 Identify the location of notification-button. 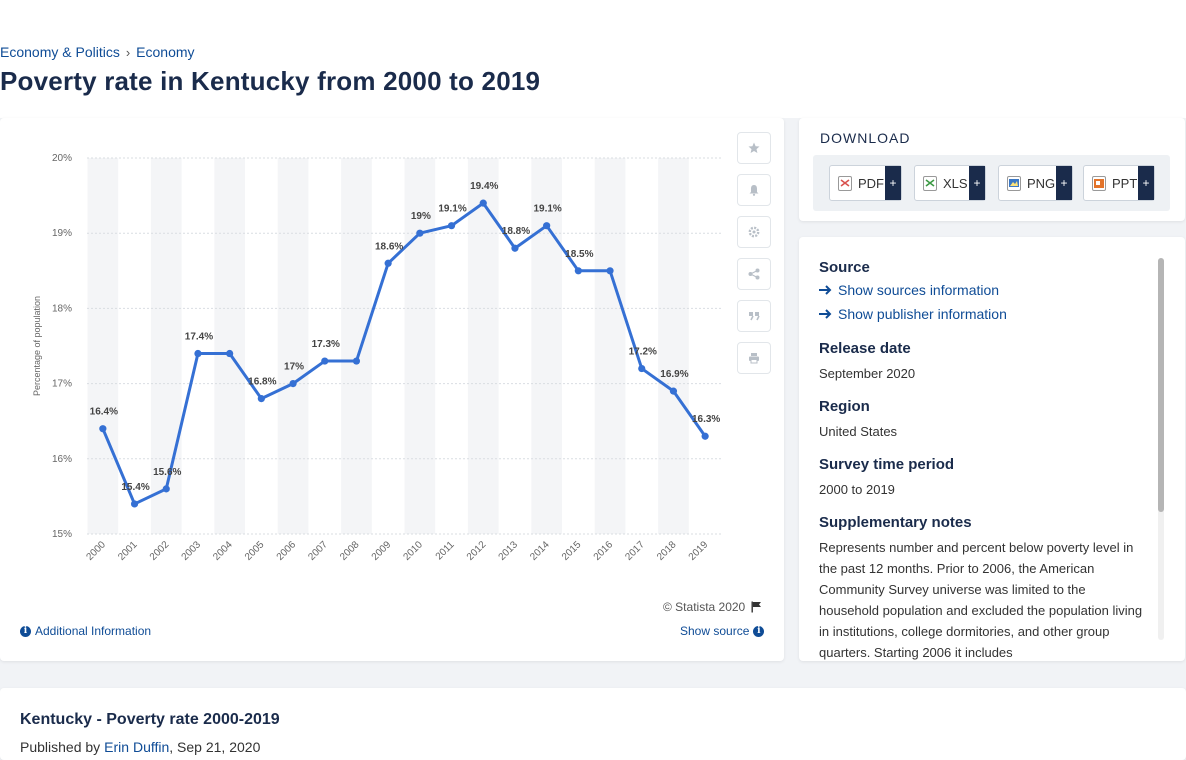
(754, 190).